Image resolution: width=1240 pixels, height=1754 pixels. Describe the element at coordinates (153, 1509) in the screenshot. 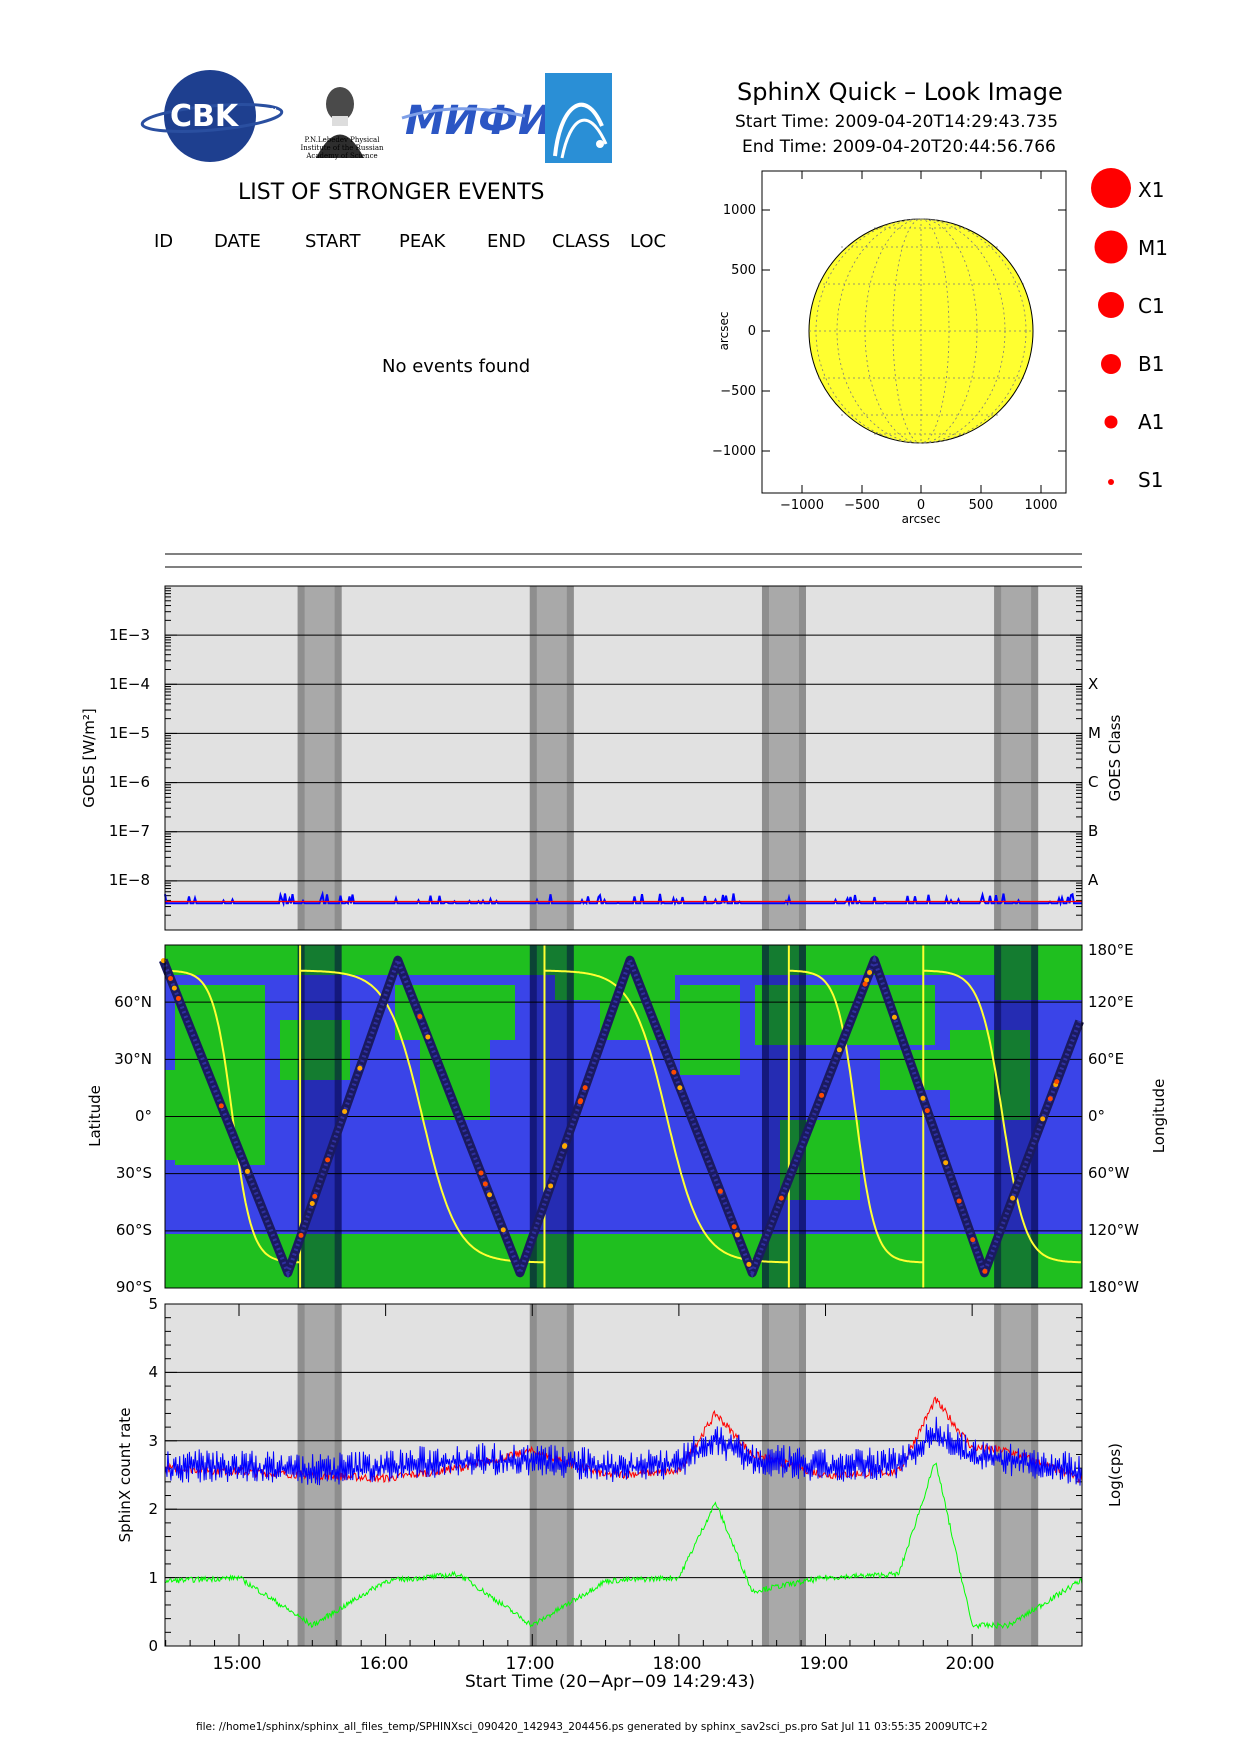

I see `count-y-tick: 2` at that location.